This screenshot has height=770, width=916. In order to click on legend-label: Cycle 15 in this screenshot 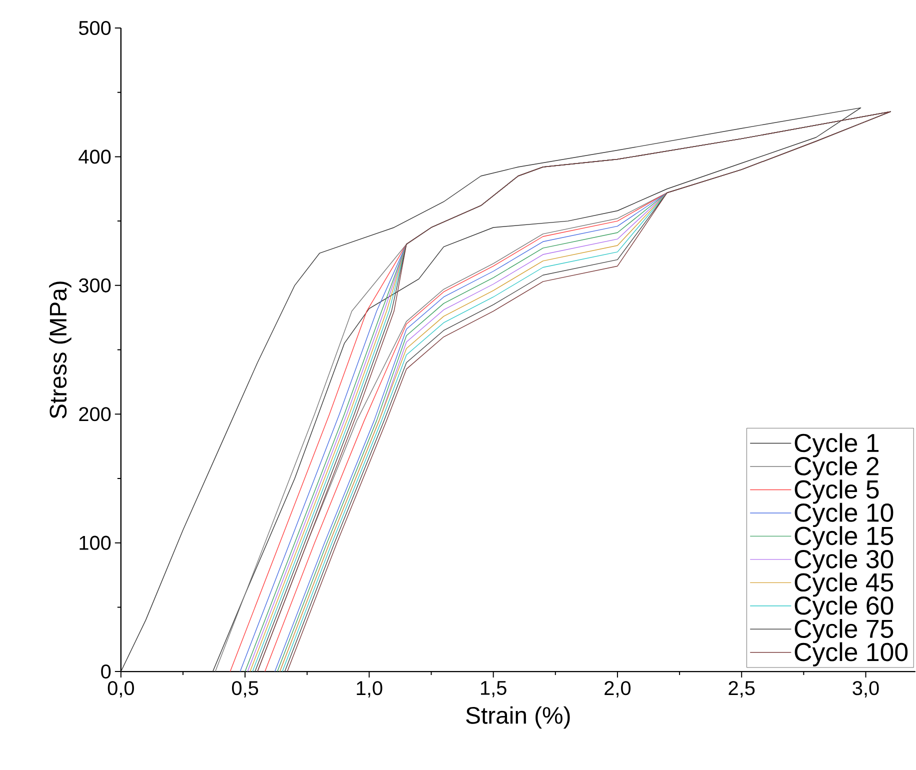, I will do `click(844, 538)`.